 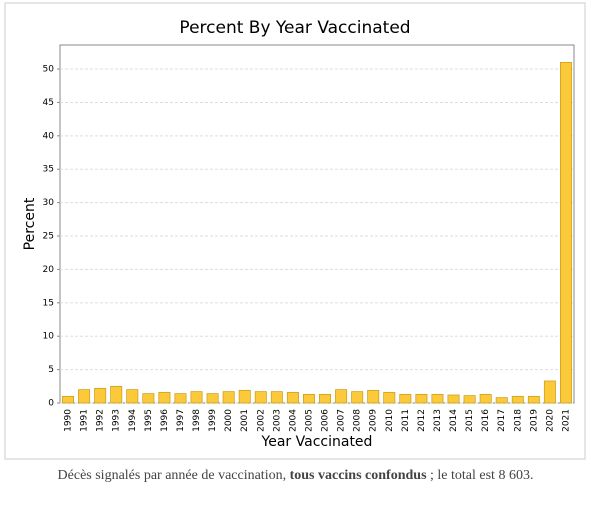 I want to click on y-tick-label: 45, so click(x=48, y=103).